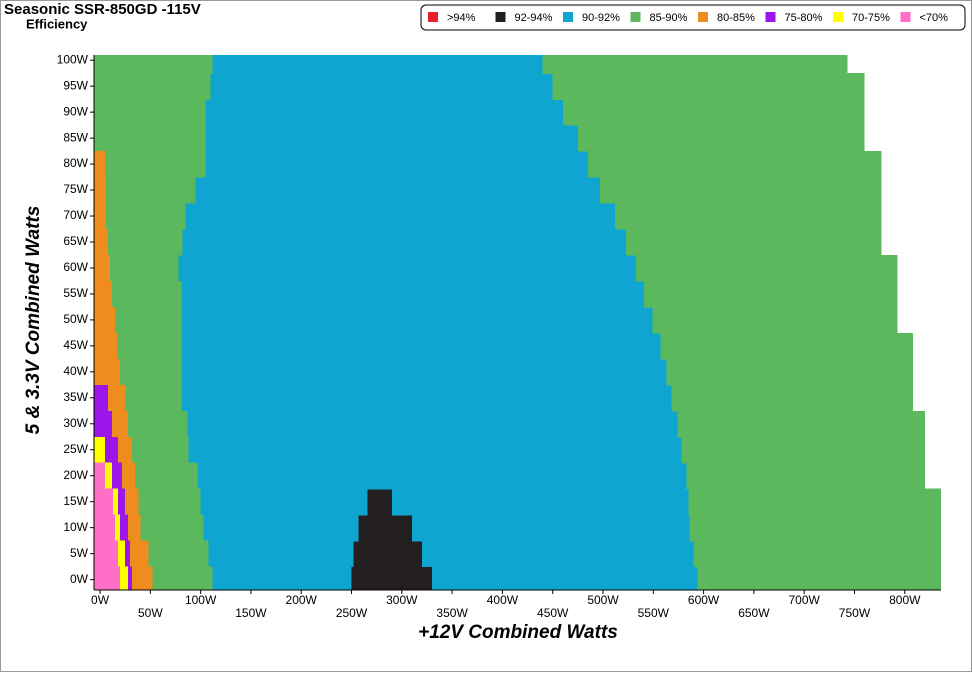 The width and height of the screenshot is (972, 677). What do you see at coordinates (75, 267) in the screenshot?
I see `y-tick-label: 60W` at bounding box center [75, 267].